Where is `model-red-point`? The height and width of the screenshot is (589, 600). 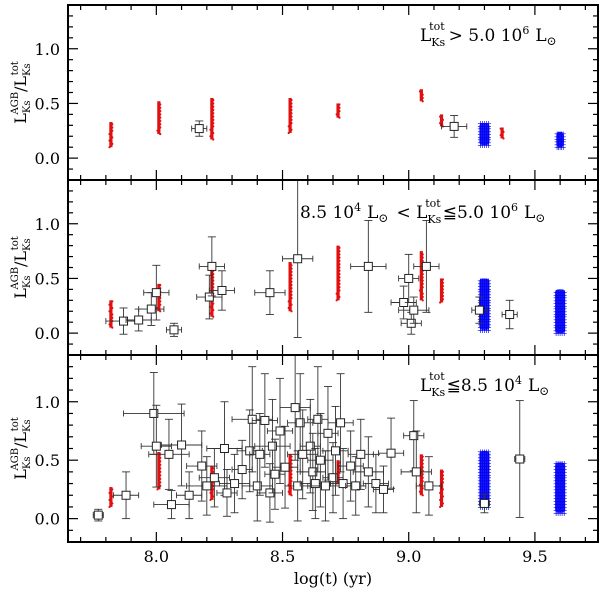 model-red-point is located at coordinates (159, 471).